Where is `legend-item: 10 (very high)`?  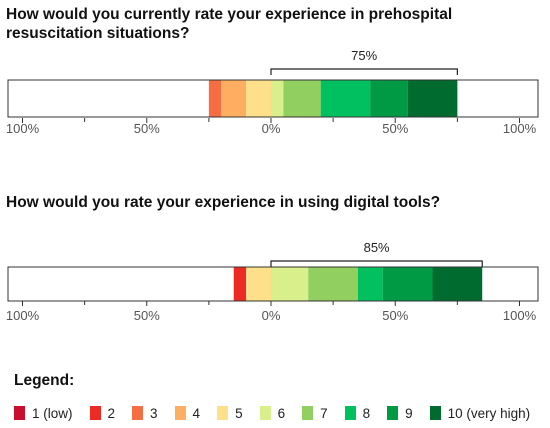 legend-item: 10 (very high) is located at coordinates (480, 413).